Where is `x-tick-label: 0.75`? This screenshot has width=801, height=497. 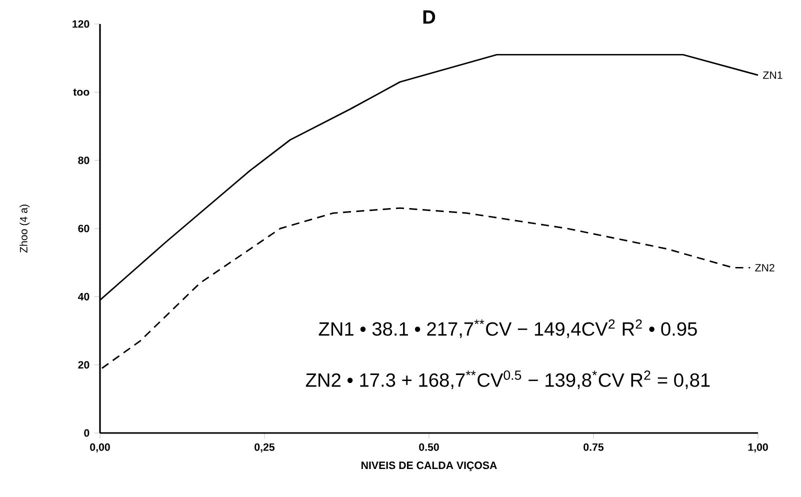
x-tick-label: 0.75 is located at coordinates (594, 447).